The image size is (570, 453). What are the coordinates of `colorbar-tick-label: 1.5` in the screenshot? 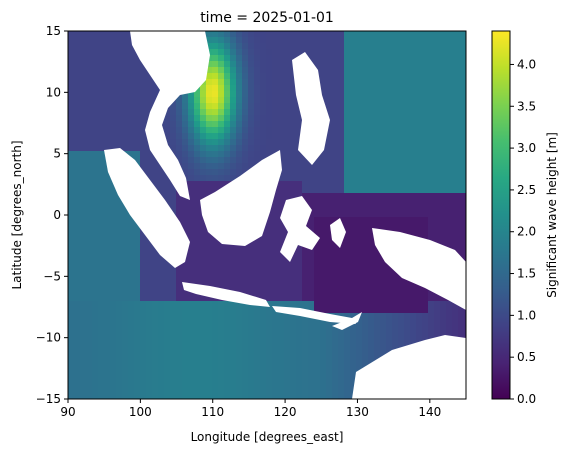 It's located at (526, 274).